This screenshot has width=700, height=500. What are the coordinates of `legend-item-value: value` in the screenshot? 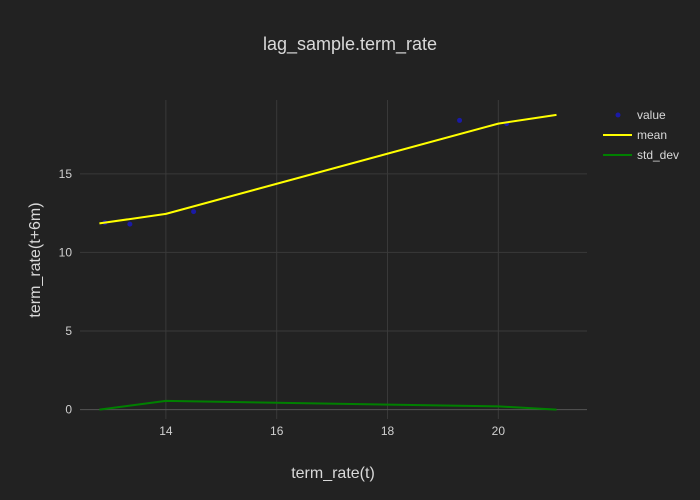 It's located at (641, 115).